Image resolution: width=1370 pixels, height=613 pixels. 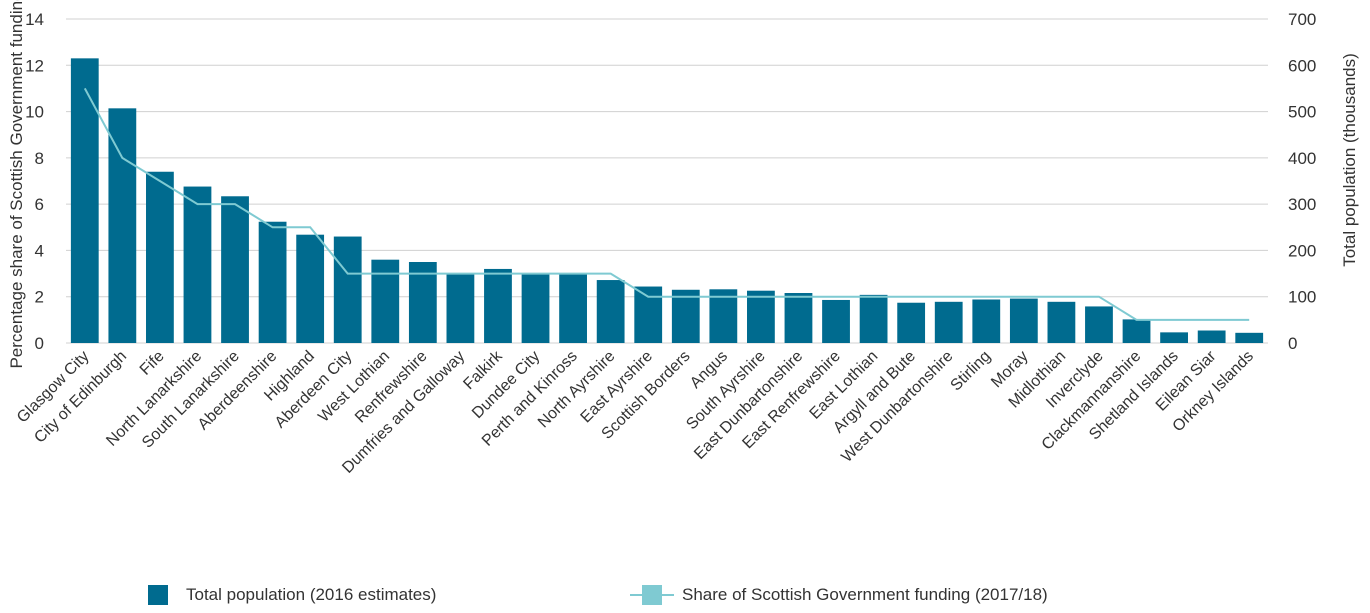 What do you see at coordinates (34, 19) in the screenshot?
I see `left-tick-label: 14` at bounding box center [34, 19].